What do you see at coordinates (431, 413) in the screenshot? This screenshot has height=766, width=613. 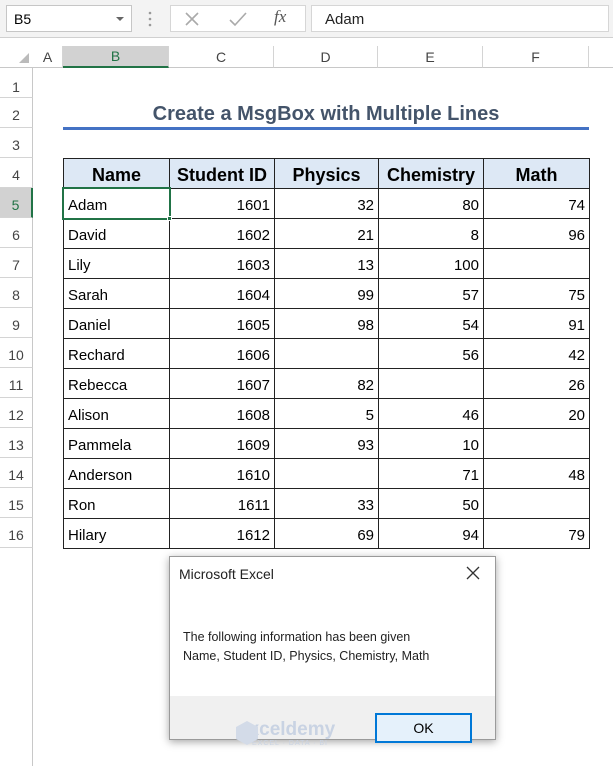 I see `table-cell: 46` at bounding box center [431, 413].